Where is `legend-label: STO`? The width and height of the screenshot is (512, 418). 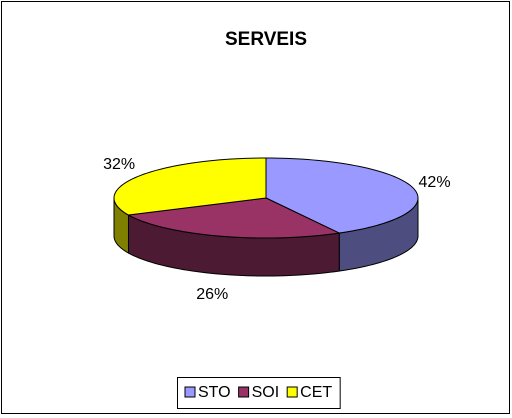 legend-label: STO is located at coordinates (214, 392).